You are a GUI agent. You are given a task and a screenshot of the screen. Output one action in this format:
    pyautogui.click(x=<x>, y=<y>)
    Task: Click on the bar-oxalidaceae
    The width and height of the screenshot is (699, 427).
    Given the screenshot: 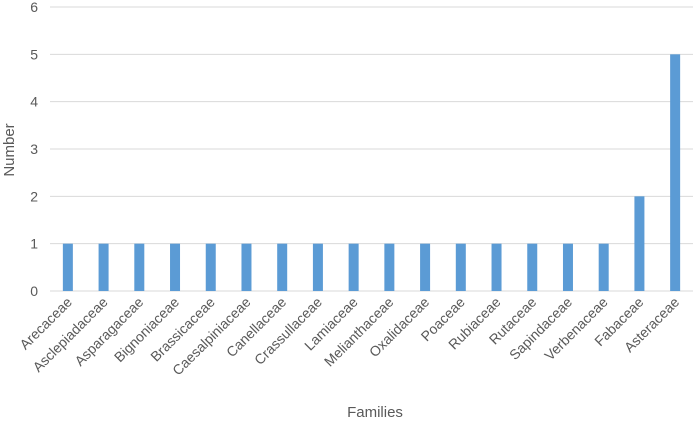 What is the action you would take?
    pyautogui.click(x=425, y=267)
    